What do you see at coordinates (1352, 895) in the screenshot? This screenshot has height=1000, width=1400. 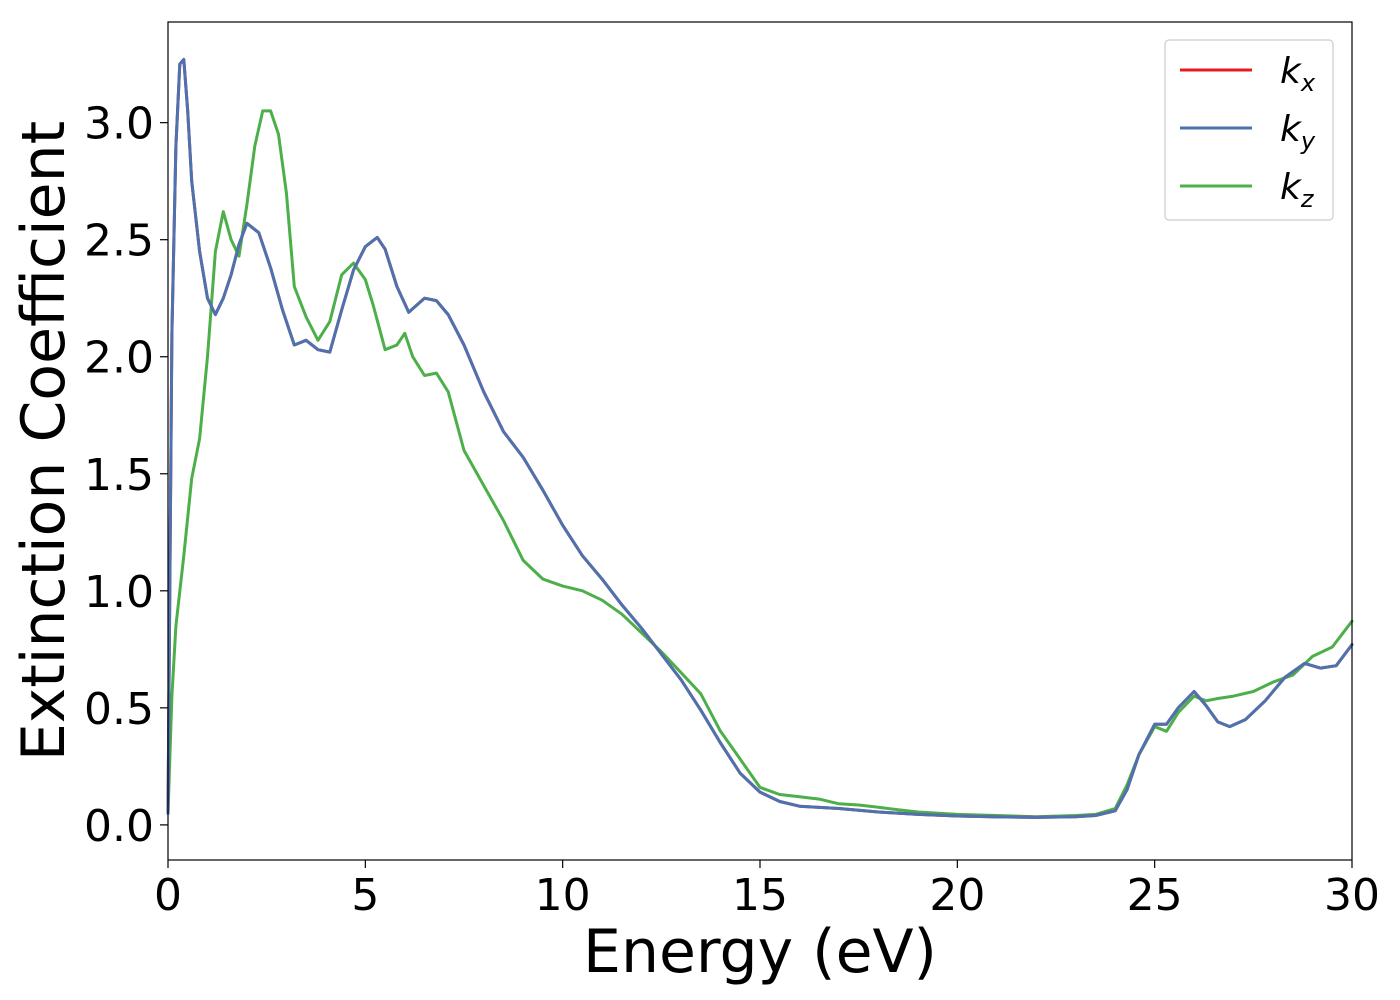 I see `x-tick-label: 30` at bounding box center [1352, 895].